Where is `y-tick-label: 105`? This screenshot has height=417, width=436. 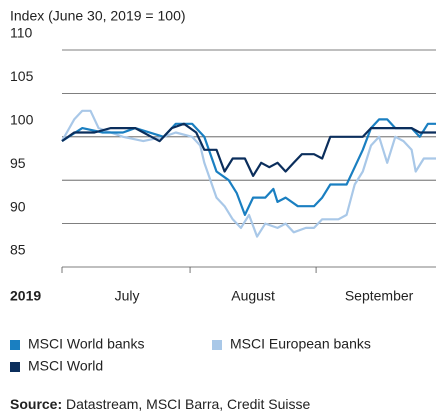 y-tick-label: 105 is located at coordinates (22, 76).